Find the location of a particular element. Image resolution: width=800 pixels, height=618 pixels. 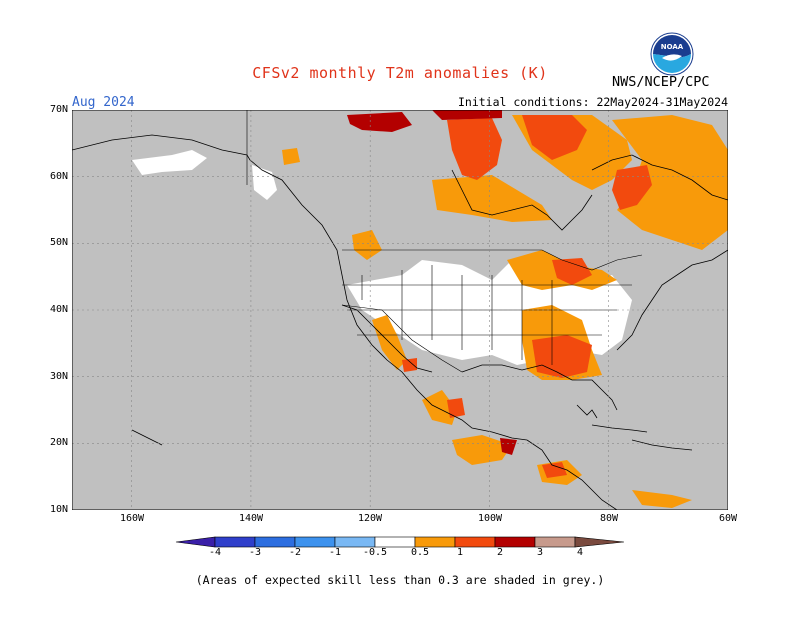

lat-label-10n: 10N is located at coordinates (58, 509).